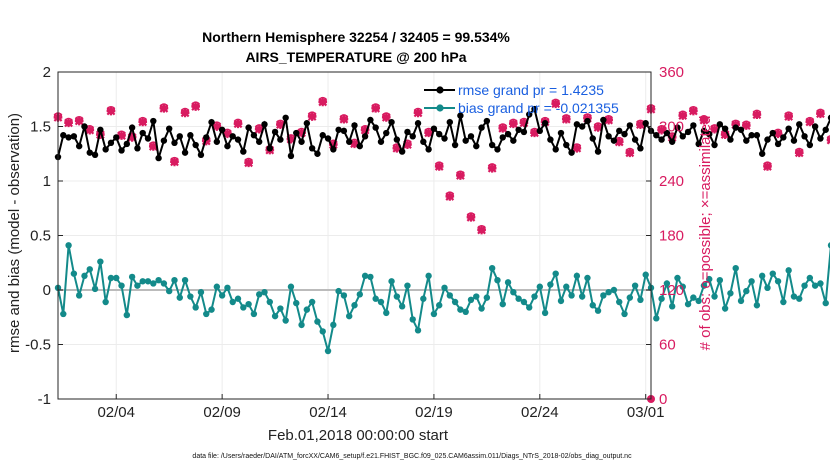 Image resolution: width=830 pixels, height=470 pixels. I want to click on right-y-tick-label: 360, so click(671, 72).